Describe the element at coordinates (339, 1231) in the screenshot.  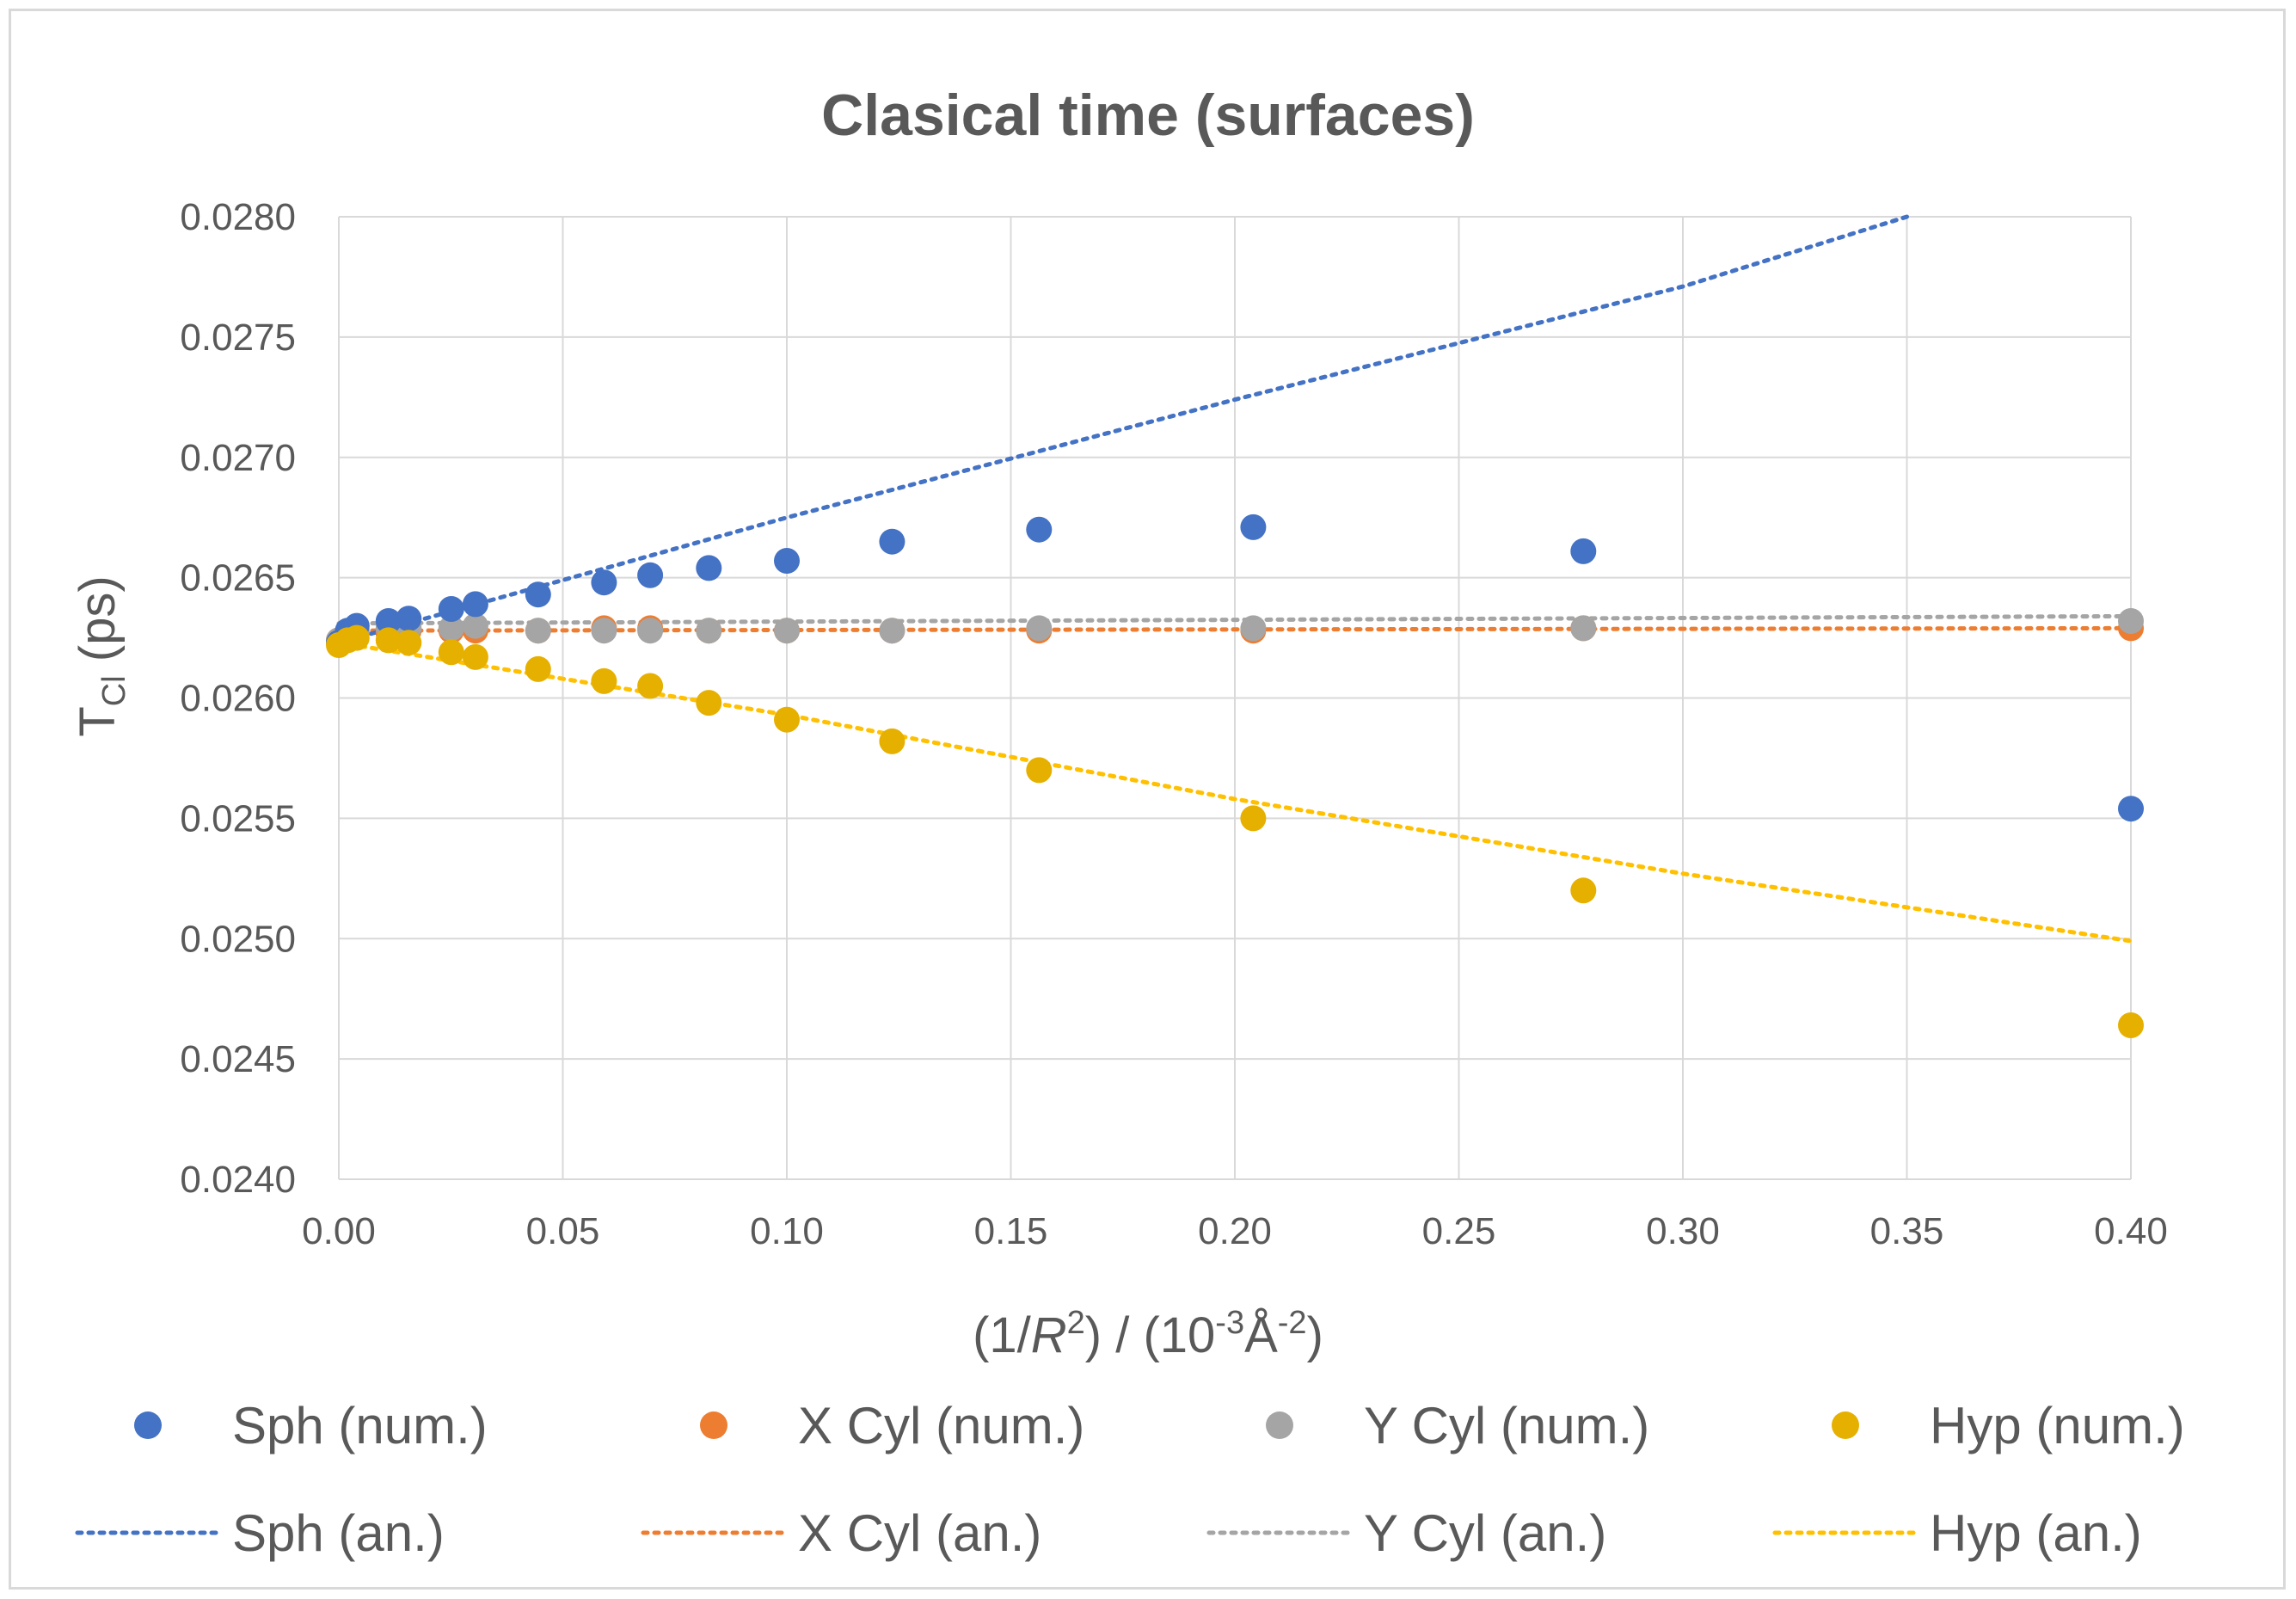
I see `x-tick-label: 0.00` at that location.